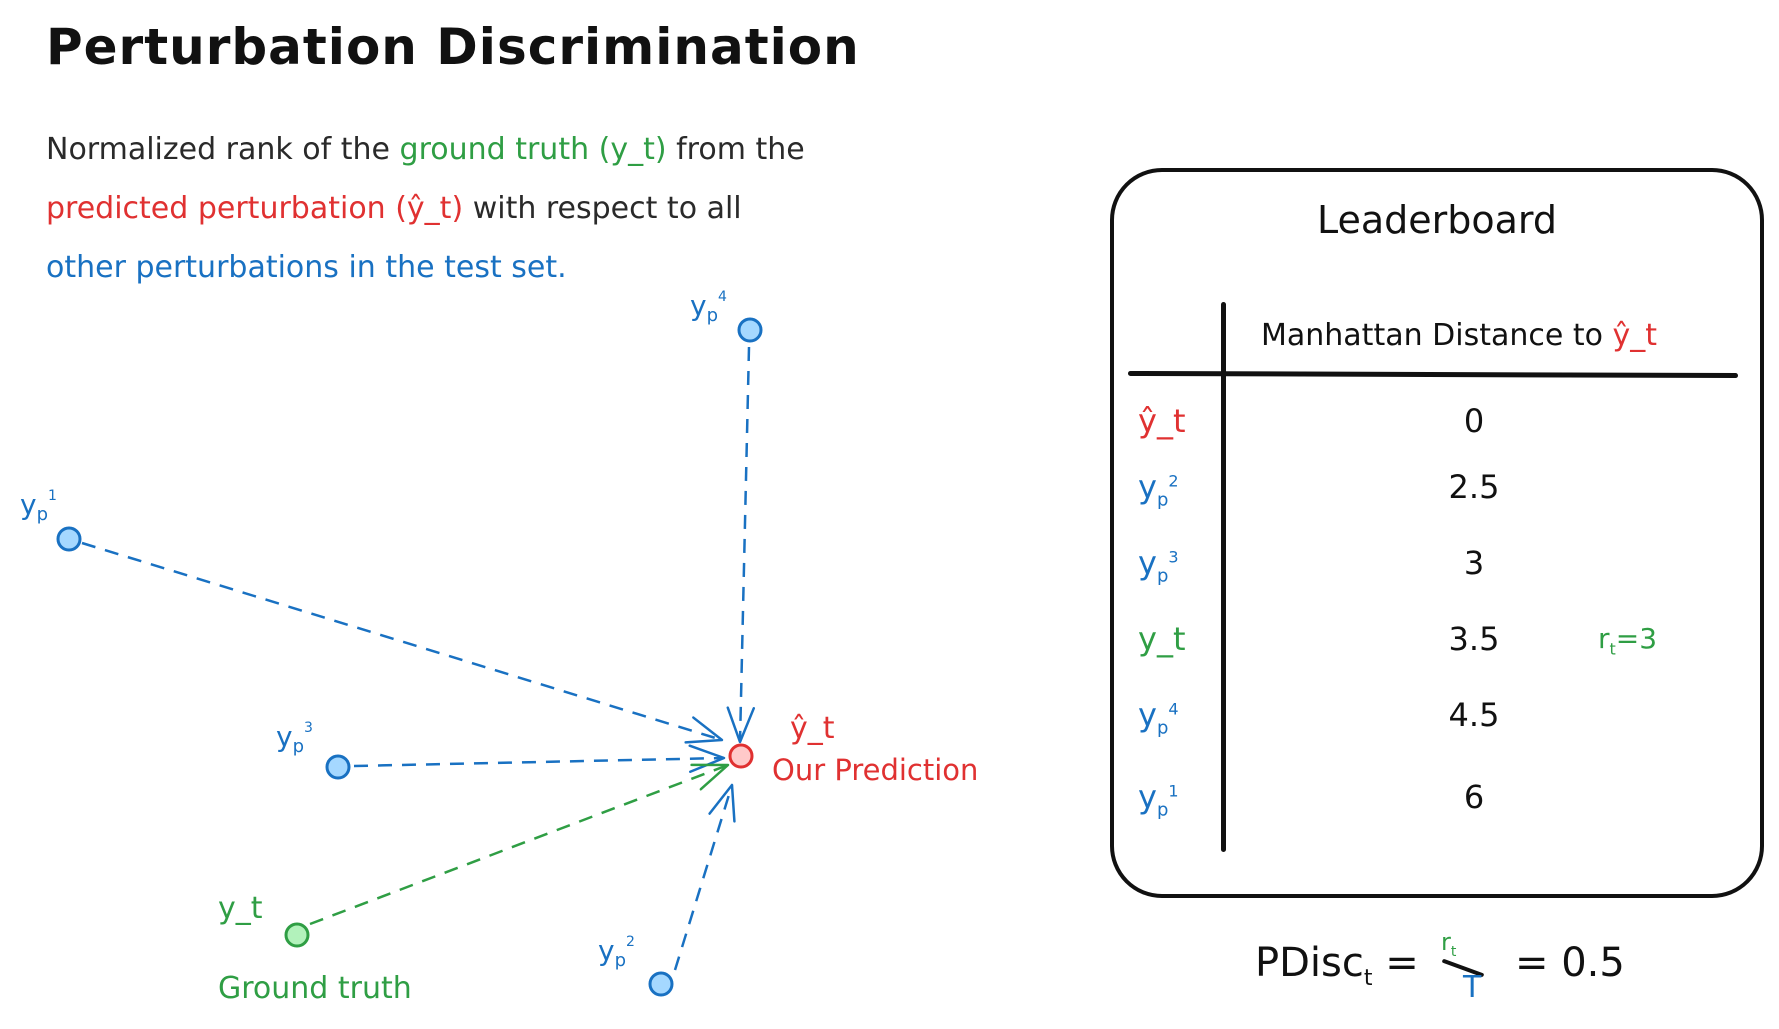 This screenshot has width=1779, height=1029. I want to click on predicted-perturbation-phrase: predicted perturbation (ŷ_t), so click(255, 208).